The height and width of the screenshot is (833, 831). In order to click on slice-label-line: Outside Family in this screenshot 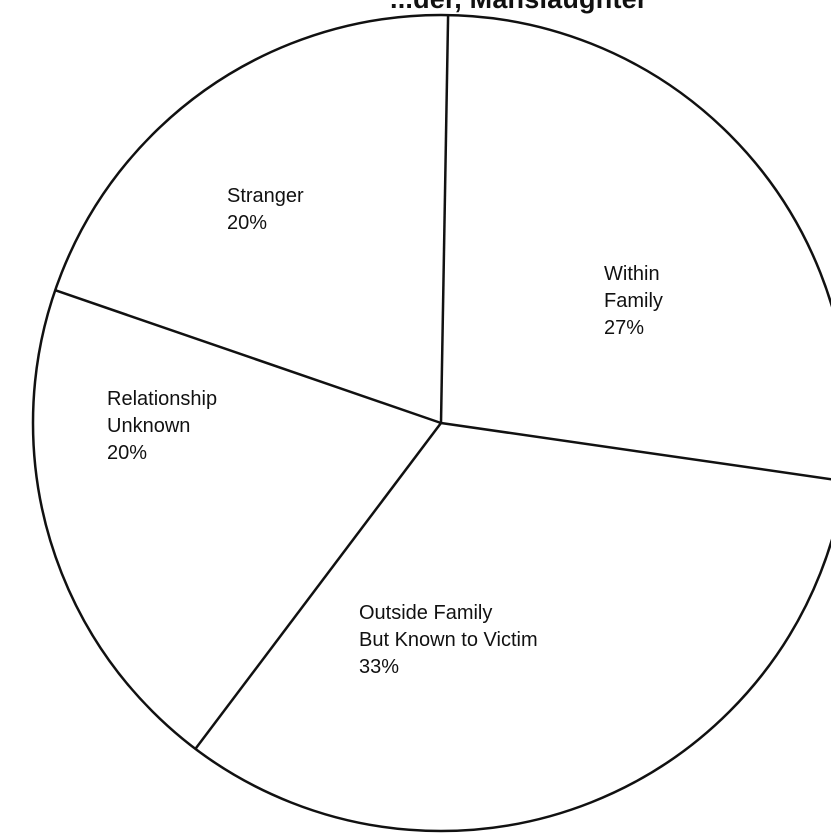, I will do `click(426, 613)`.